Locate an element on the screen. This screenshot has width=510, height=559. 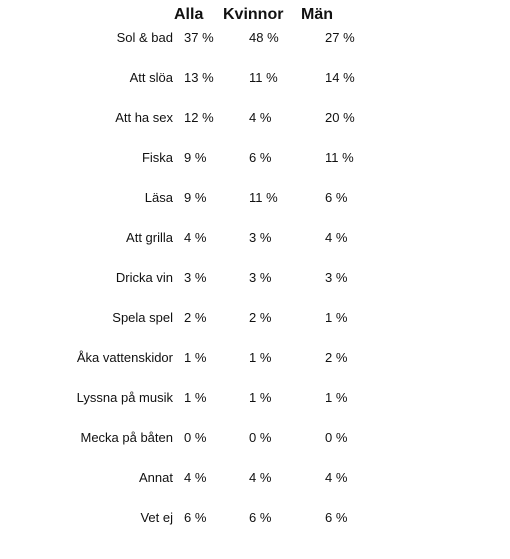
row-label: Att grilla is located at coordinates (149, 237).